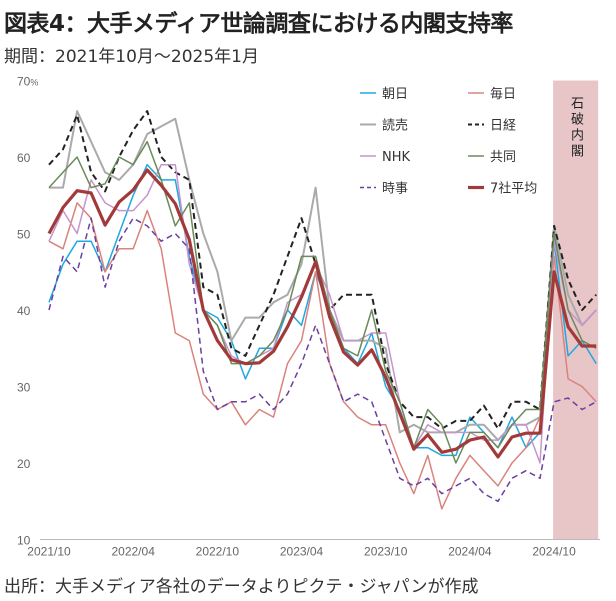  Describe the element at coordinates (395, 189) in the screenshot. I see `legend-label: 時事` at that location.